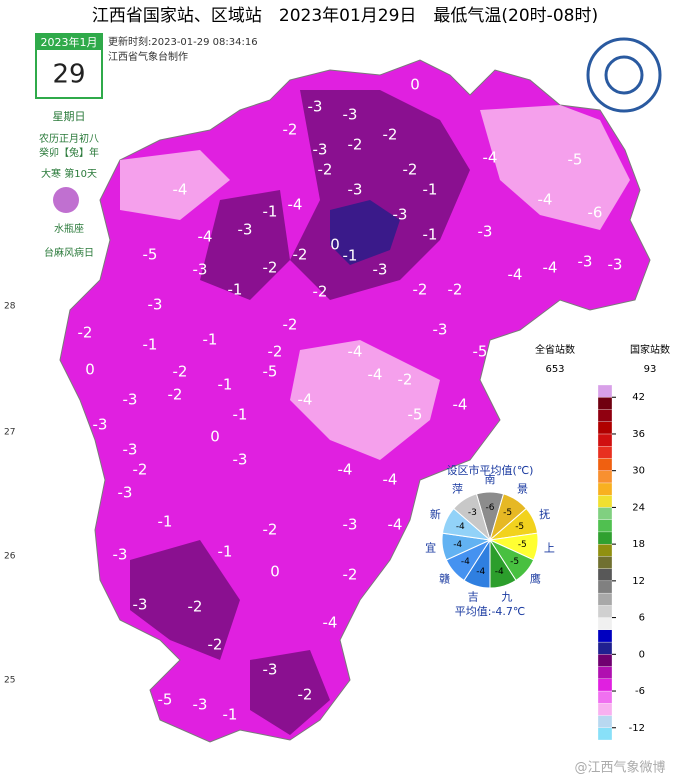  Describe the element at coordinates (457, 489) in the screenshot. I see `pie-city: 萍` at that location.